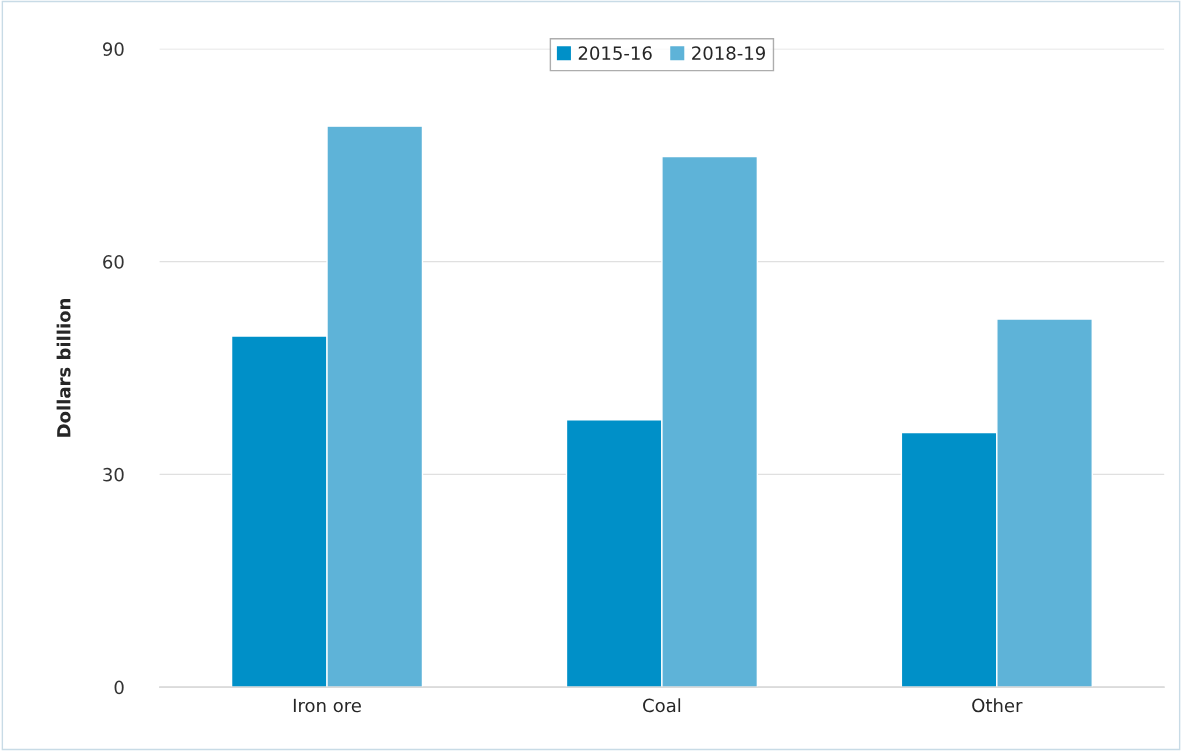  I want to click on y-tick-label: 90, so click(113, 49).